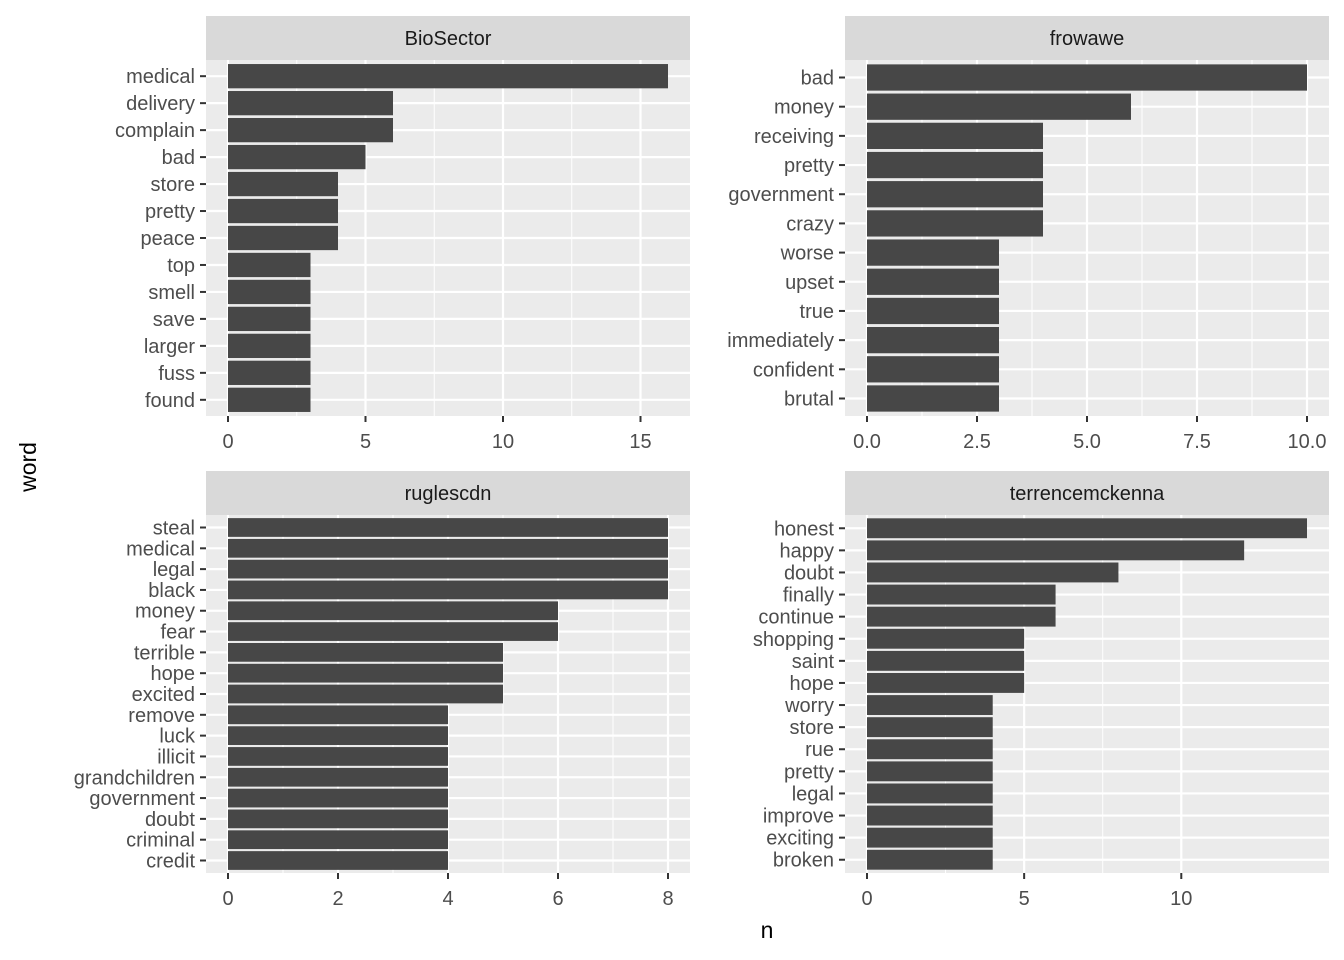  What do you see at coordinates (804, 529) in the screenshot?
I see `y-tick-label: honest` at bounding box center [804, 529].